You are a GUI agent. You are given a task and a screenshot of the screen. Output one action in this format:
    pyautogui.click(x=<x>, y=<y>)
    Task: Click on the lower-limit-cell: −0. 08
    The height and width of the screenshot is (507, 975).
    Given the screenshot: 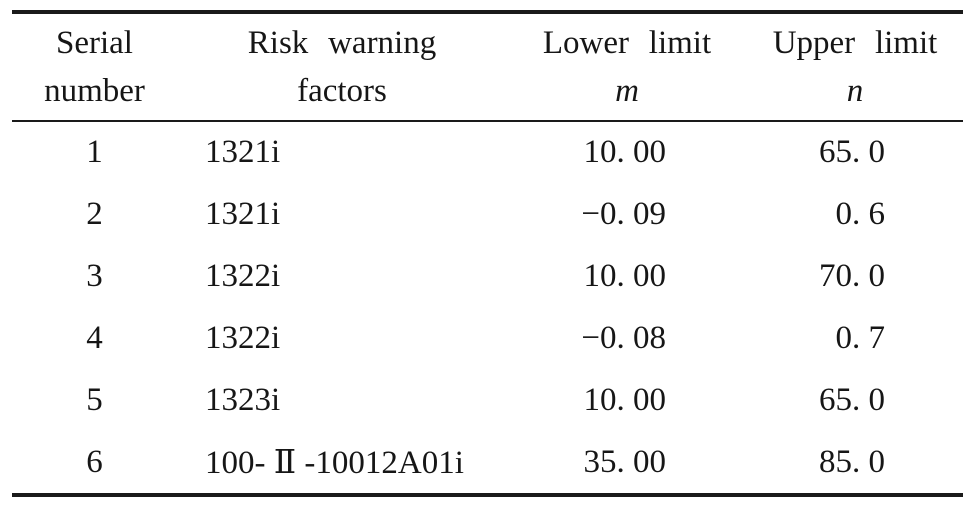 What is the action you would take?
    pyautogui.click(x=623, y=337)
    